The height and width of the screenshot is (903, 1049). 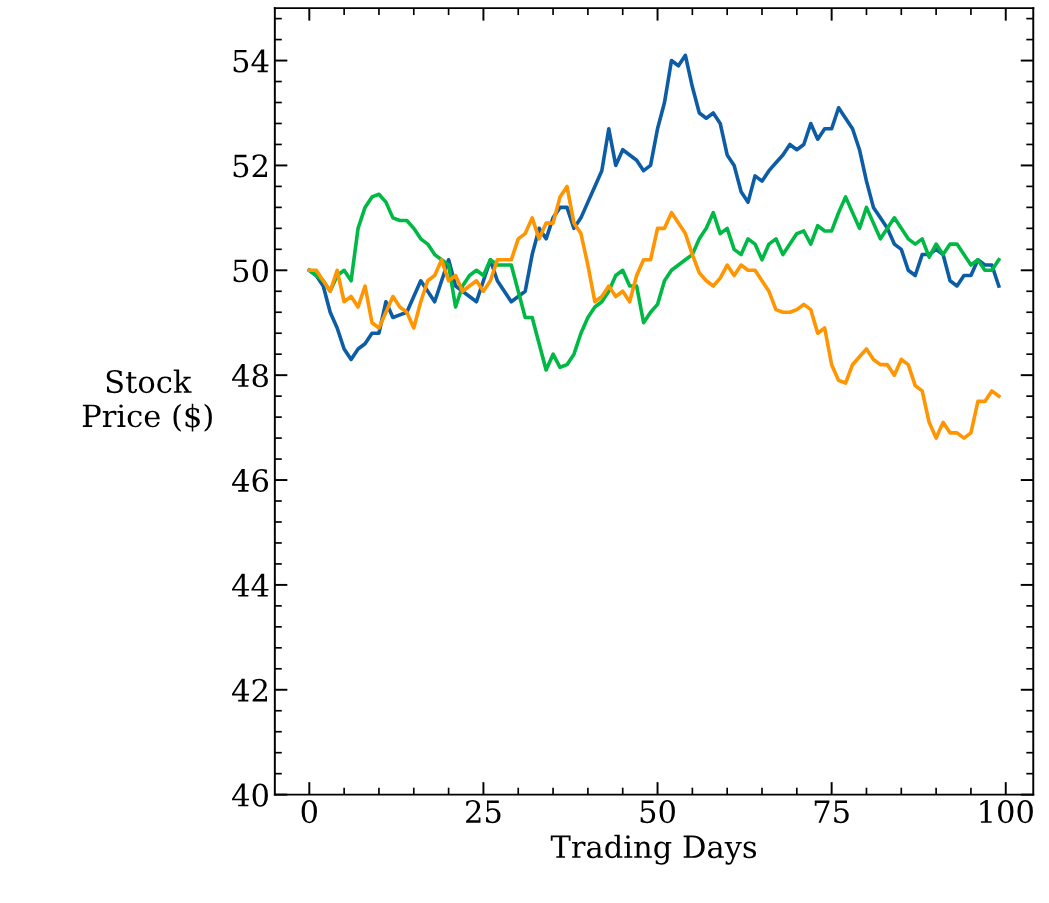 What do you see at coordinates (250, 795) in the screenshot?
I see `y-tick-label: 40` at bounding box center [250, 795].